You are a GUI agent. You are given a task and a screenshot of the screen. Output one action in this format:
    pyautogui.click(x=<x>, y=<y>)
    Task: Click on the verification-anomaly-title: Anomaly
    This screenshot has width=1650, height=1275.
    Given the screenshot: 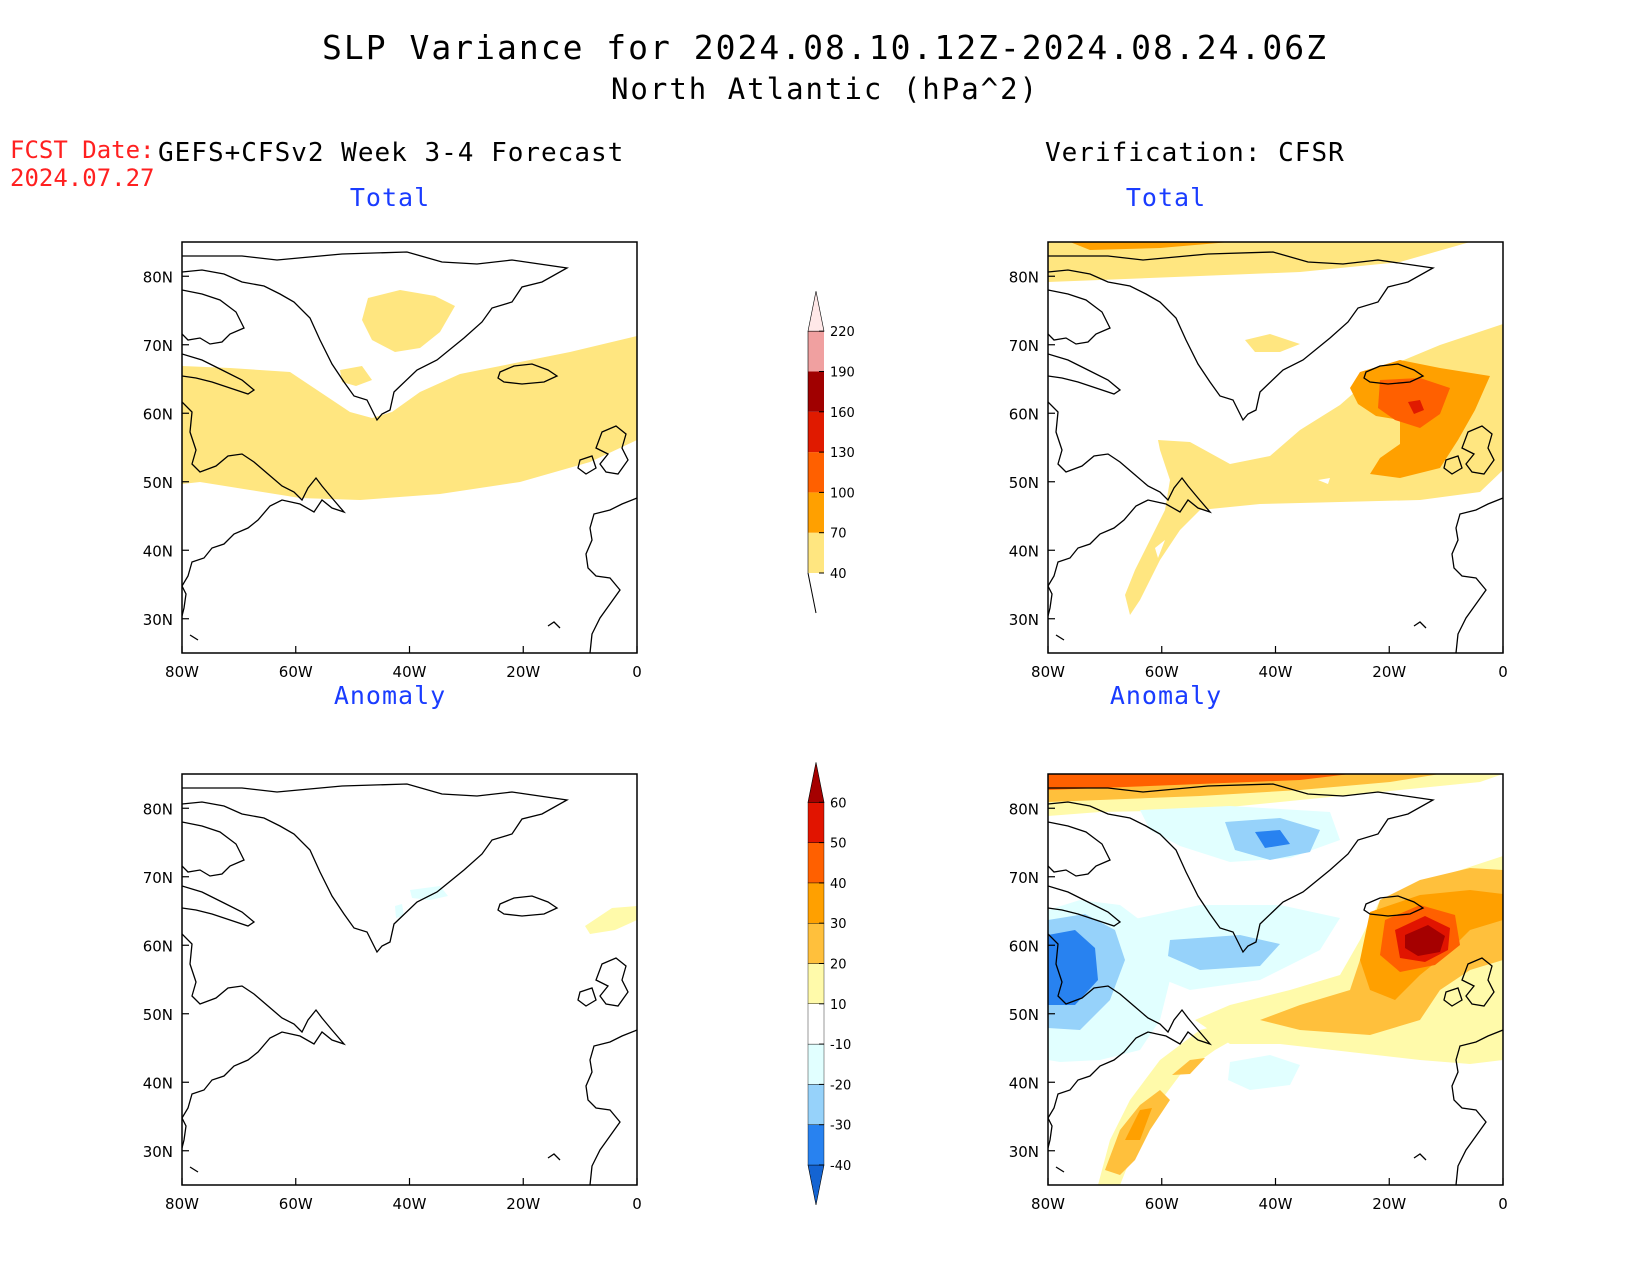 What is the action you would take?
    pyautogui.click(x=1166, y=695)
    